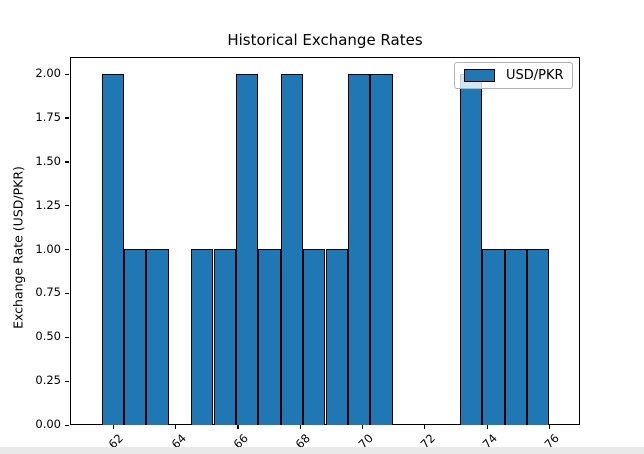 The image size is (644, 454). What do you see at coordinates (48, 336) in the screenshot?
I see `y-tick-label: 0.50` at bounding box center [48, 336].